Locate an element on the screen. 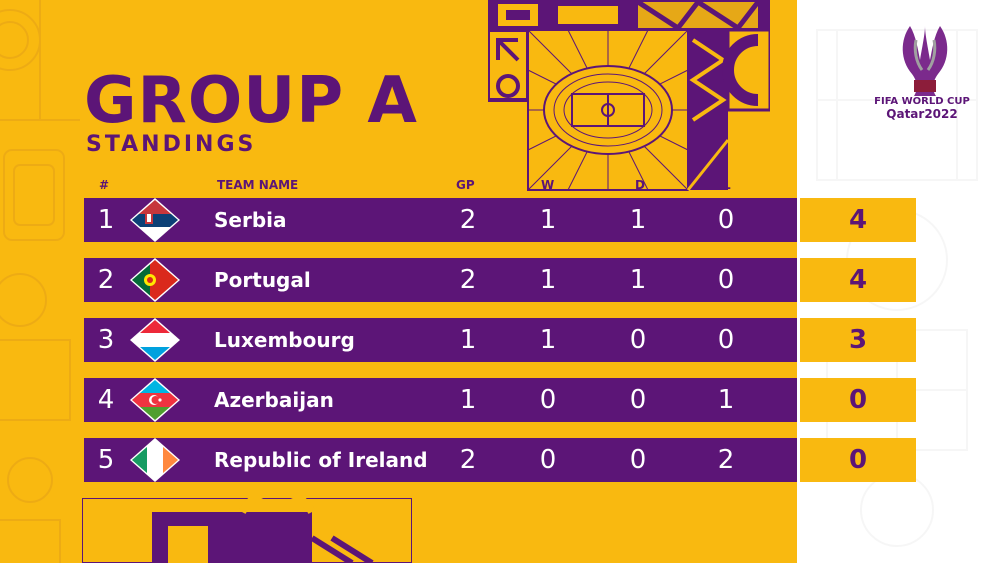  column-header-rank: # is located at coordinates (104, 185).